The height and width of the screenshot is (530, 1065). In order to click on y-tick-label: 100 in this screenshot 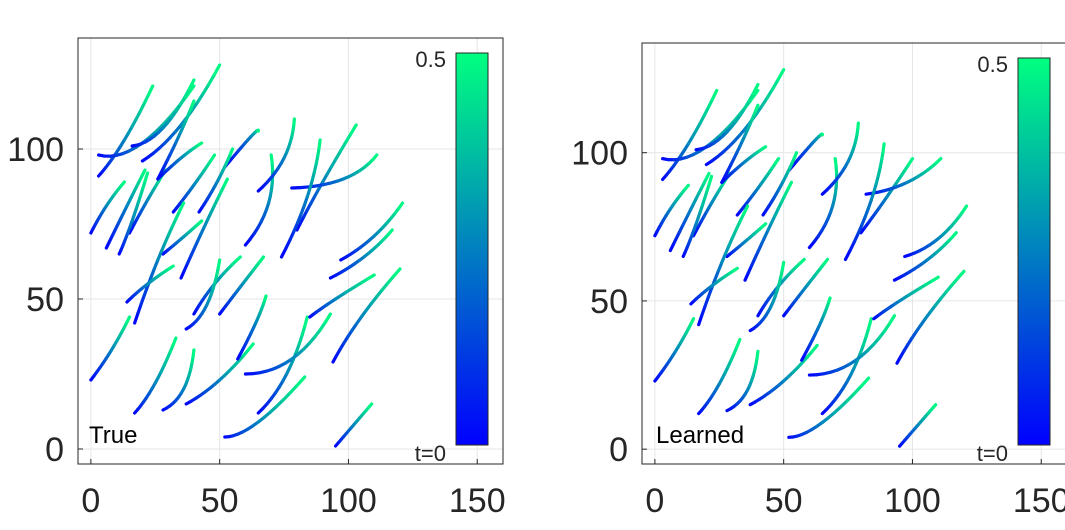, I will do `click(35, 150)`.